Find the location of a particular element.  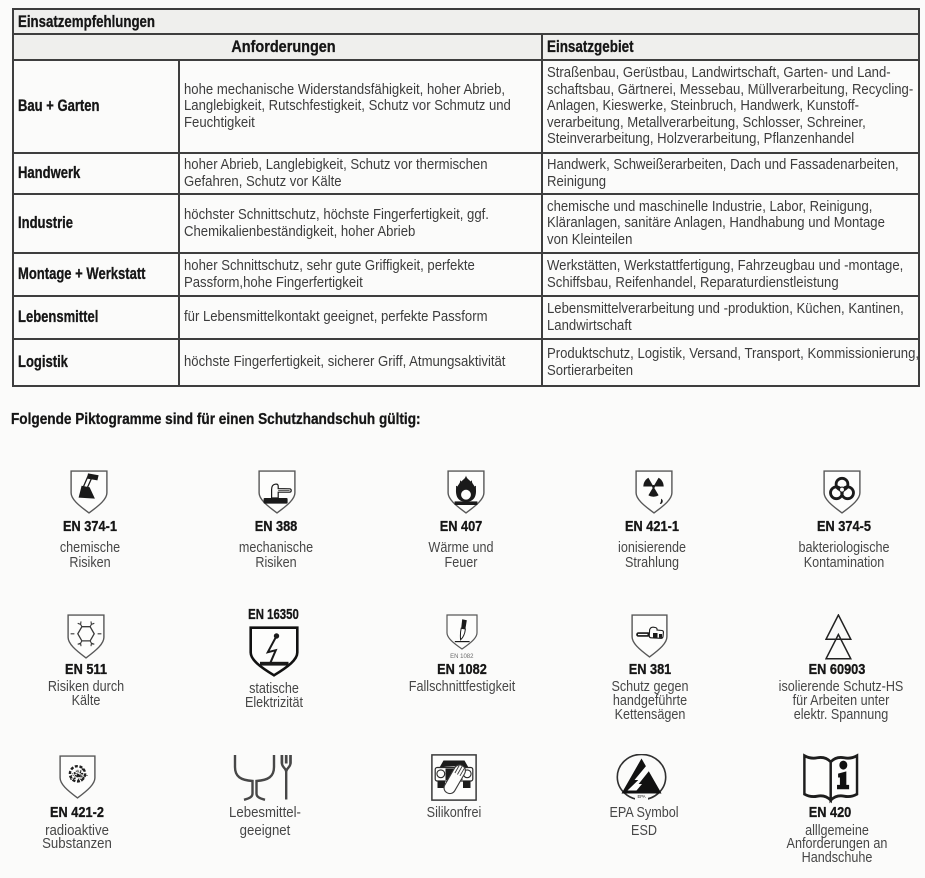

svg-text: EPA is located at coordinates (641, 796).